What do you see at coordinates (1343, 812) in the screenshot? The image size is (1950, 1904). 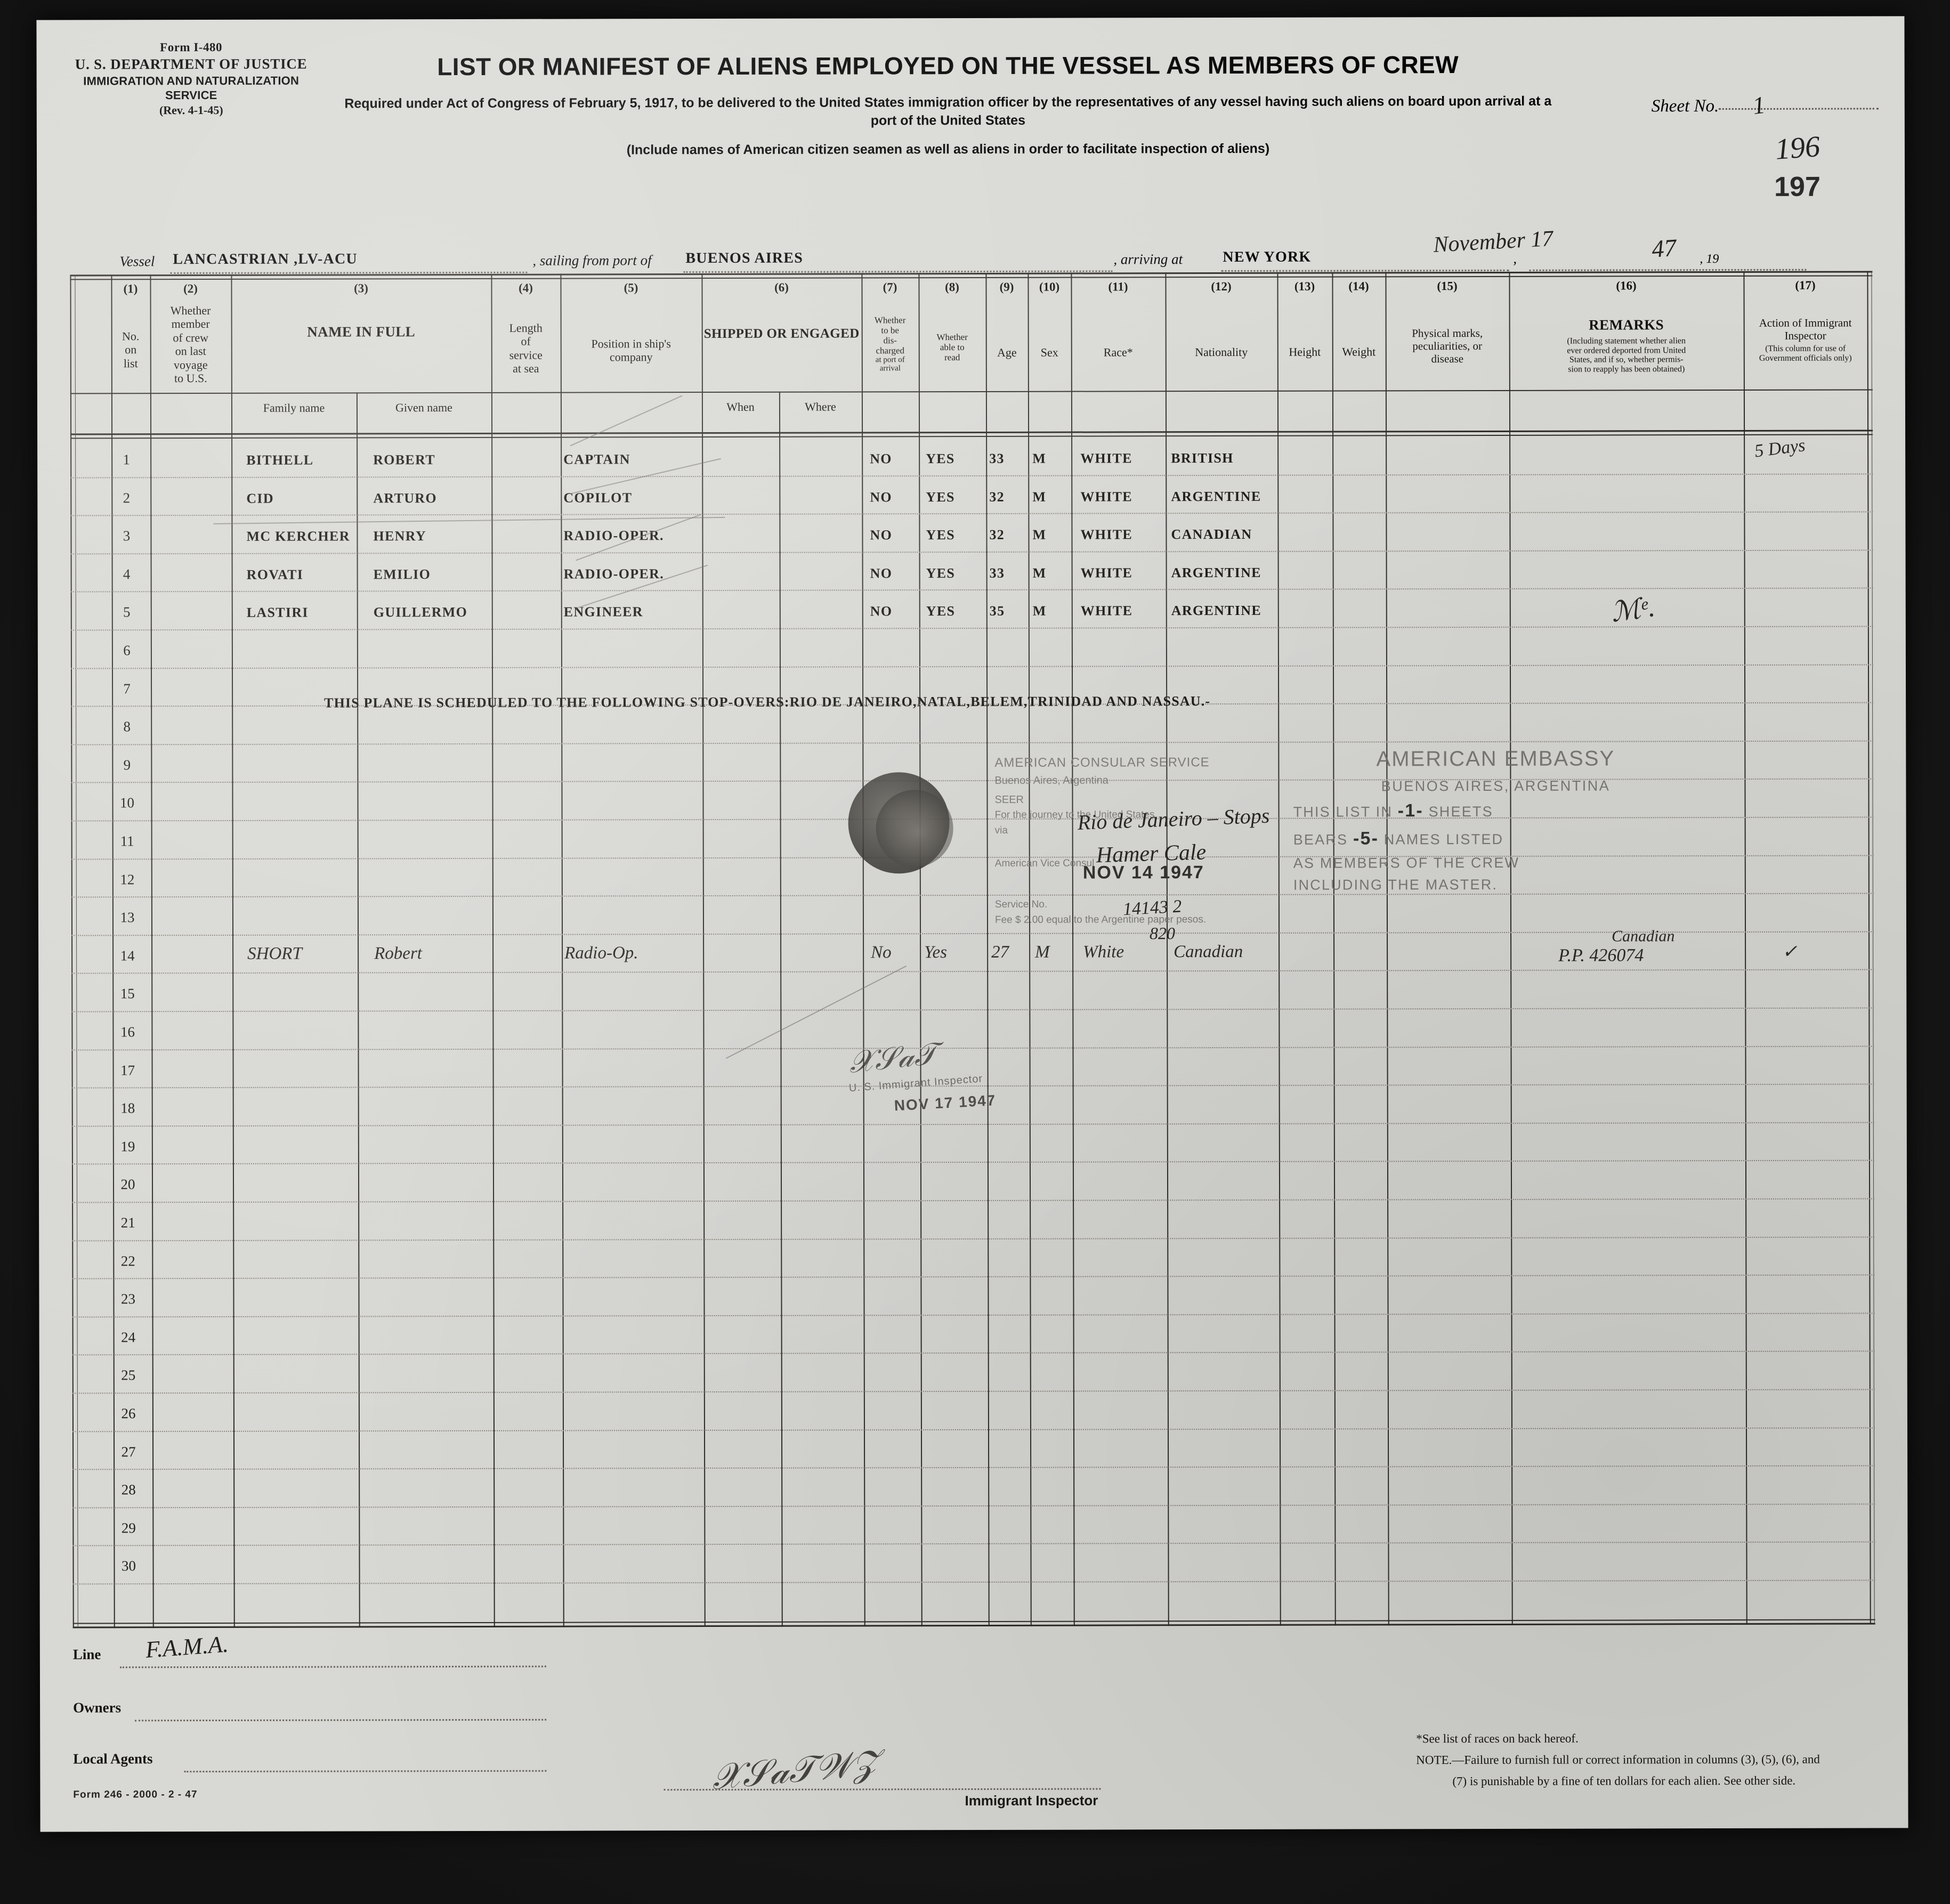 I see `embassy-sheets-prefix: THIS LIST IN` at bounding box center [1343, 812].